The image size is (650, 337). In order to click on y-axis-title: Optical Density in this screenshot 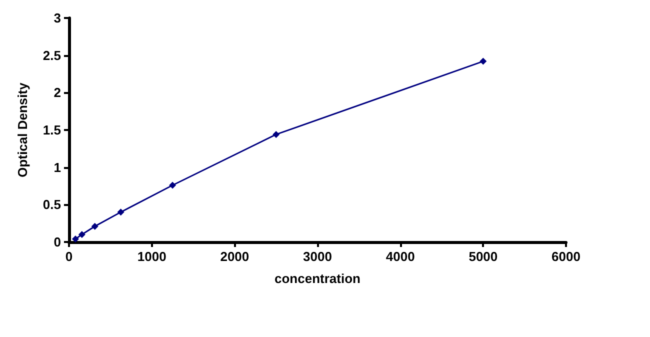, I will do `click(22, 130)`.